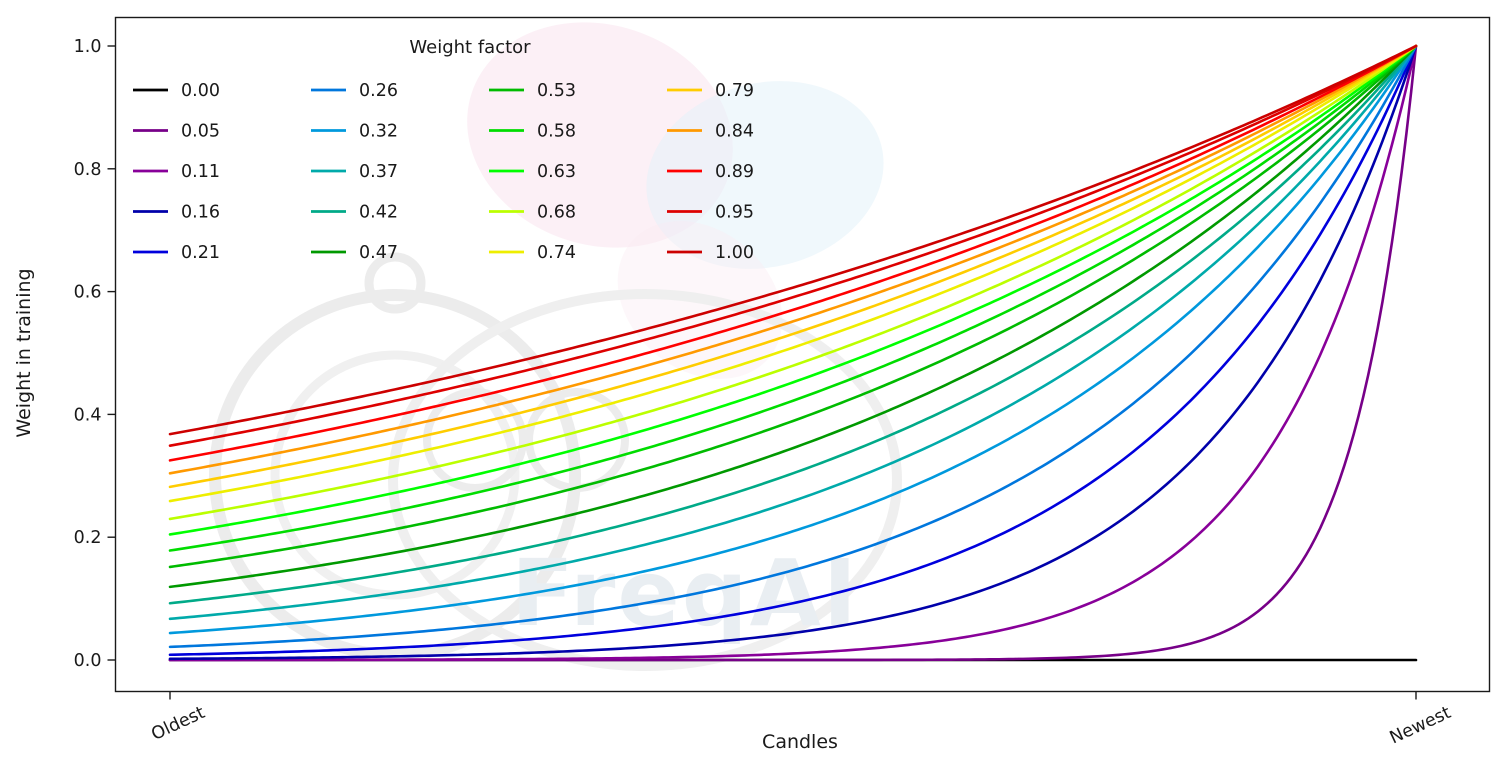  Describe the element at coordinates (734, 213) in the screenshot. I see `legend-item-label: 0.95` at that location.